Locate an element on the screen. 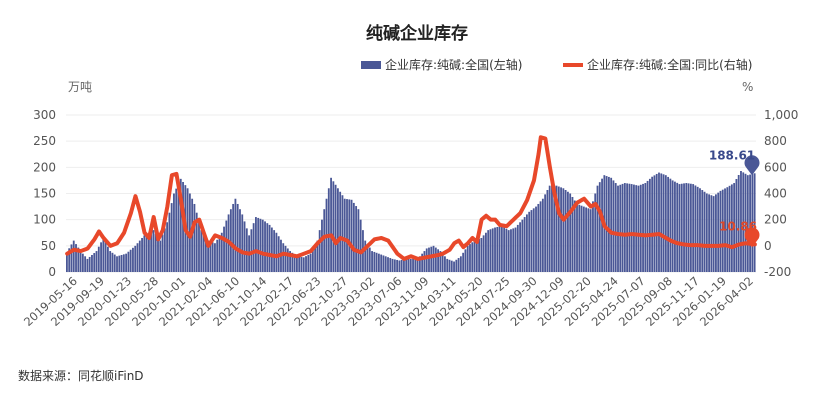  left-axis-tick-label: 250 is located at coordinates (44, 141).